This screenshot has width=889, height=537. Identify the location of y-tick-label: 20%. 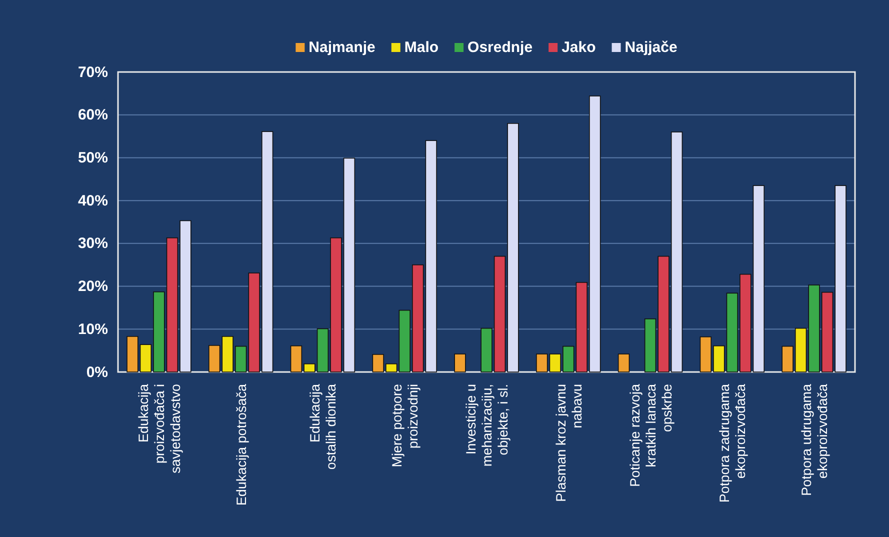
(93, 287).